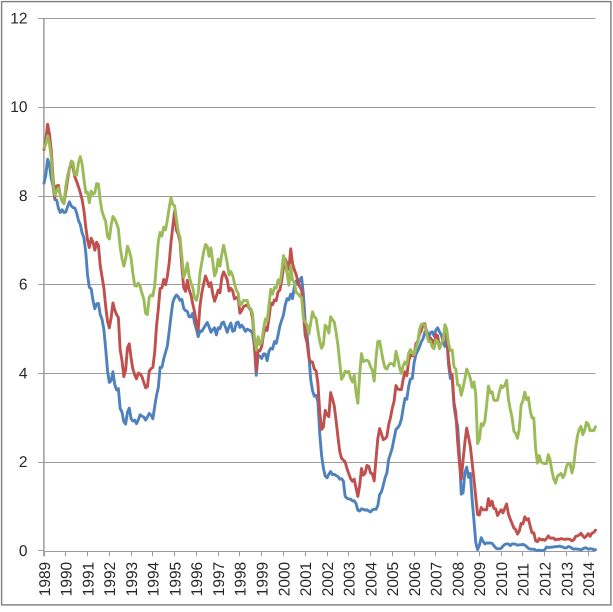 The image size is (613, 612). I want to click on svg-text: 8, so click(23, 196).